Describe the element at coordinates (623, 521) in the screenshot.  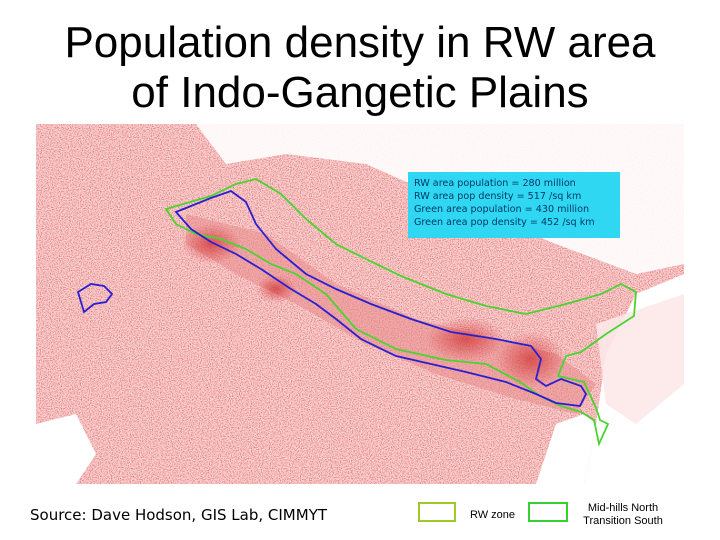
I see `legend-label-midhills-line2: Transition South` at that location.